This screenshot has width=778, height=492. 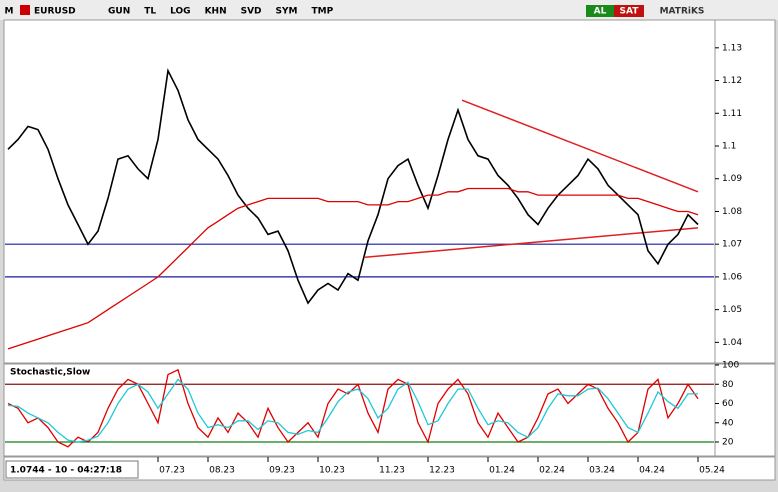 I want to click on panel-title: Stochastic,Slow, so click(x=50, y=373).